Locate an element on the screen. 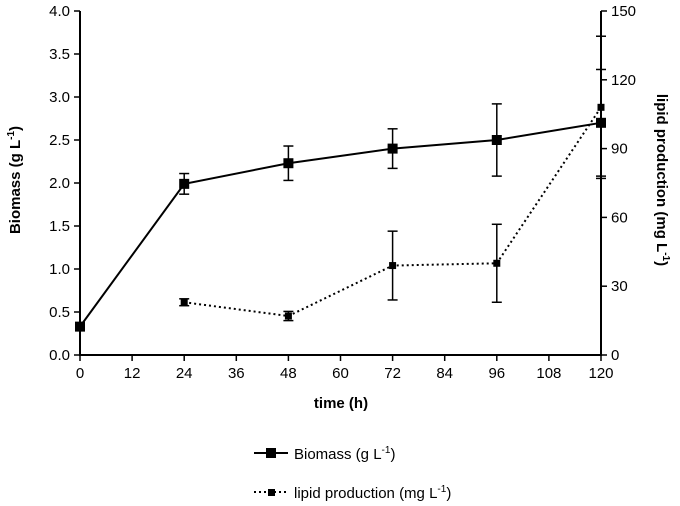 The width and height of the screenshot is (680, 506). x-tick-label: 0 is located at coordinates (80, 373).